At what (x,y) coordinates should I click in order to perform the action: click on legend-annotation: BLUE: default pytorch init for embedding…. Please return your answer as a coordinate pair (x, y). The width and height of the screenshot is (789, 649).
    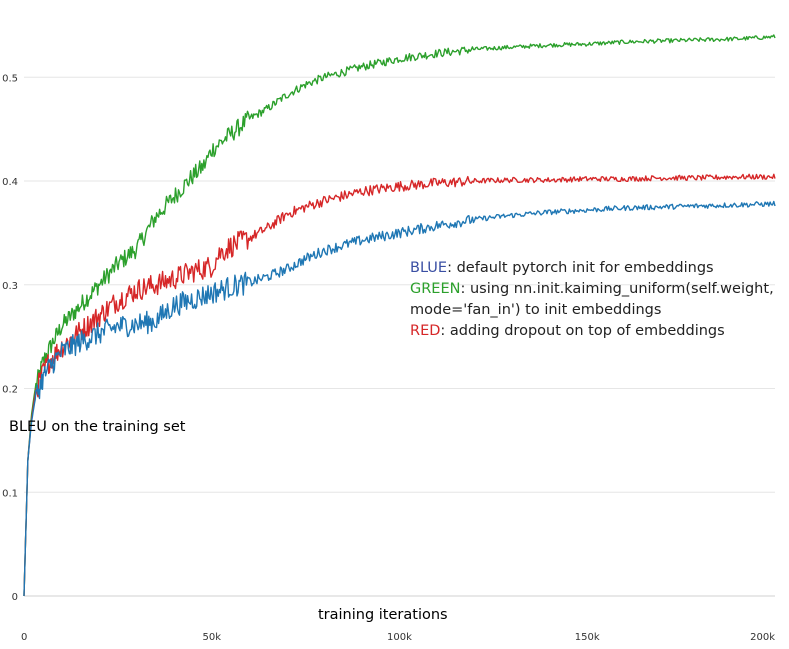
    Looking at the image, I should click on (592, 299).